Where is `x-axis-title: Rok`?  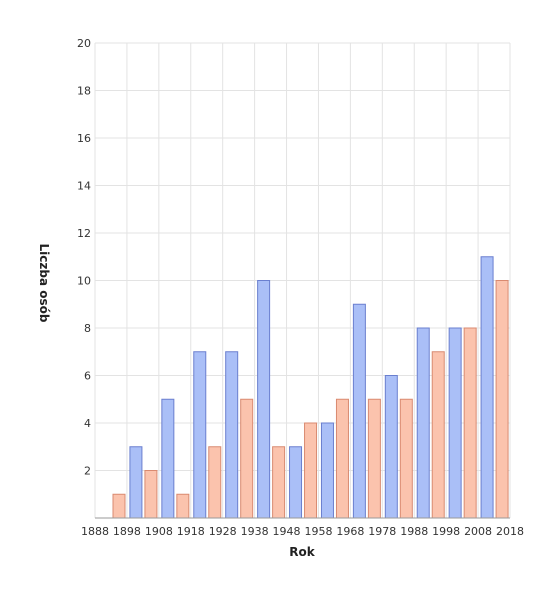
x-axis-title: Rok is located at coordinates (302, 552).